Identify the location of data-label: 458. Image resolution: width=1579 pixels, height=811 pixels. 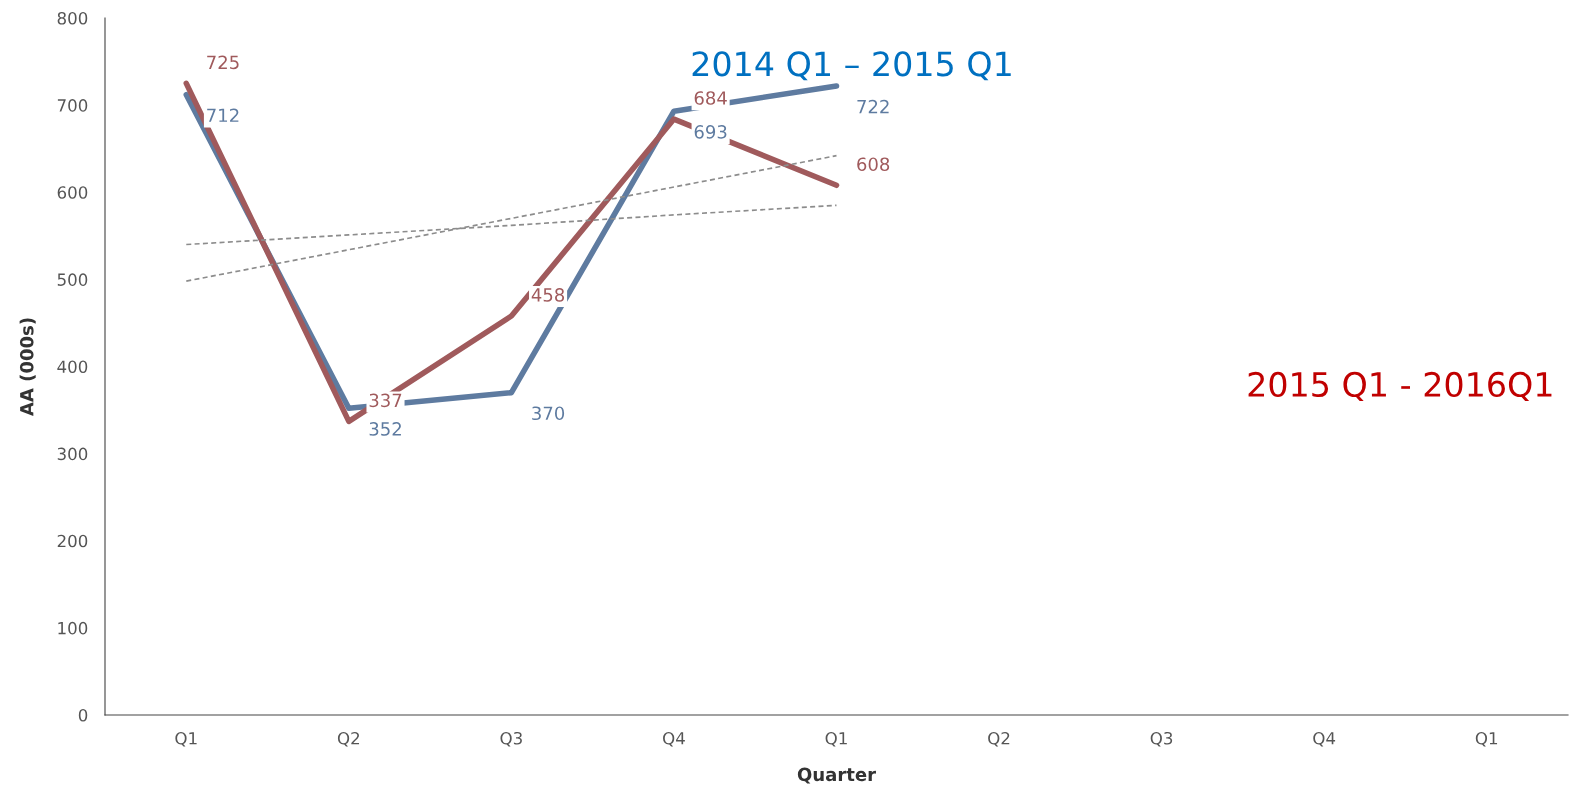
(548, 295).